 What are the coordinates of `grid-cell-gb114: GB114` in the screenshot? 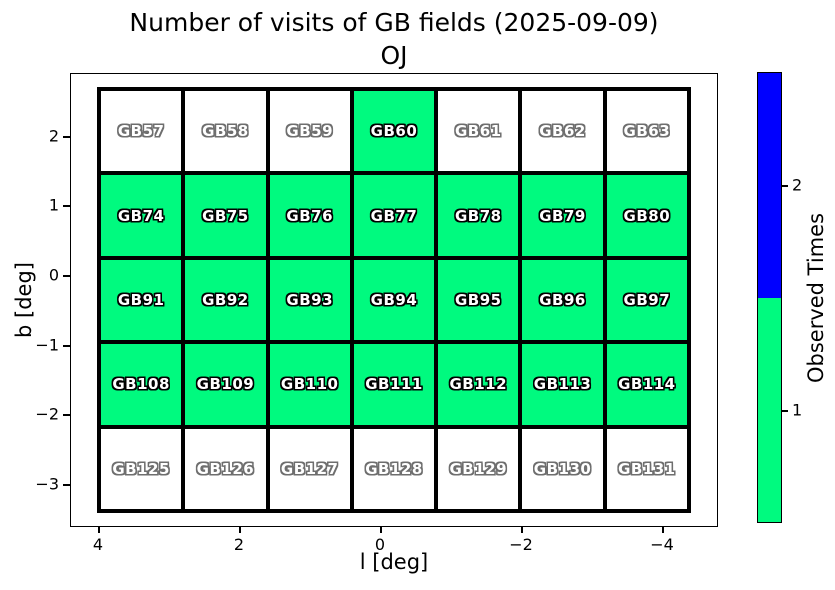 It's located at (646, 384).